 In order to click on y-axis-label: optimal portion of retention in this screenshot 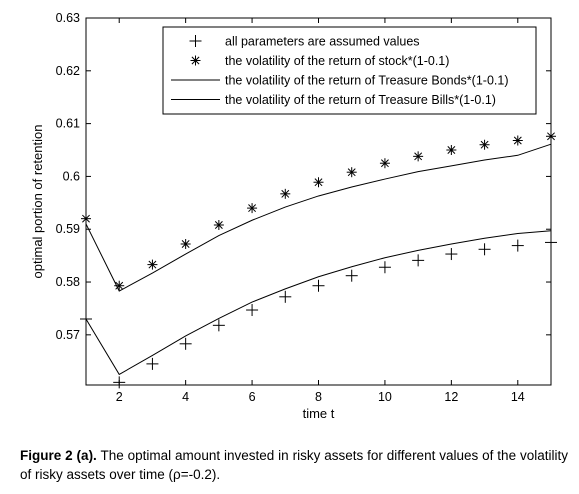, I will do `click(37, 202)`.